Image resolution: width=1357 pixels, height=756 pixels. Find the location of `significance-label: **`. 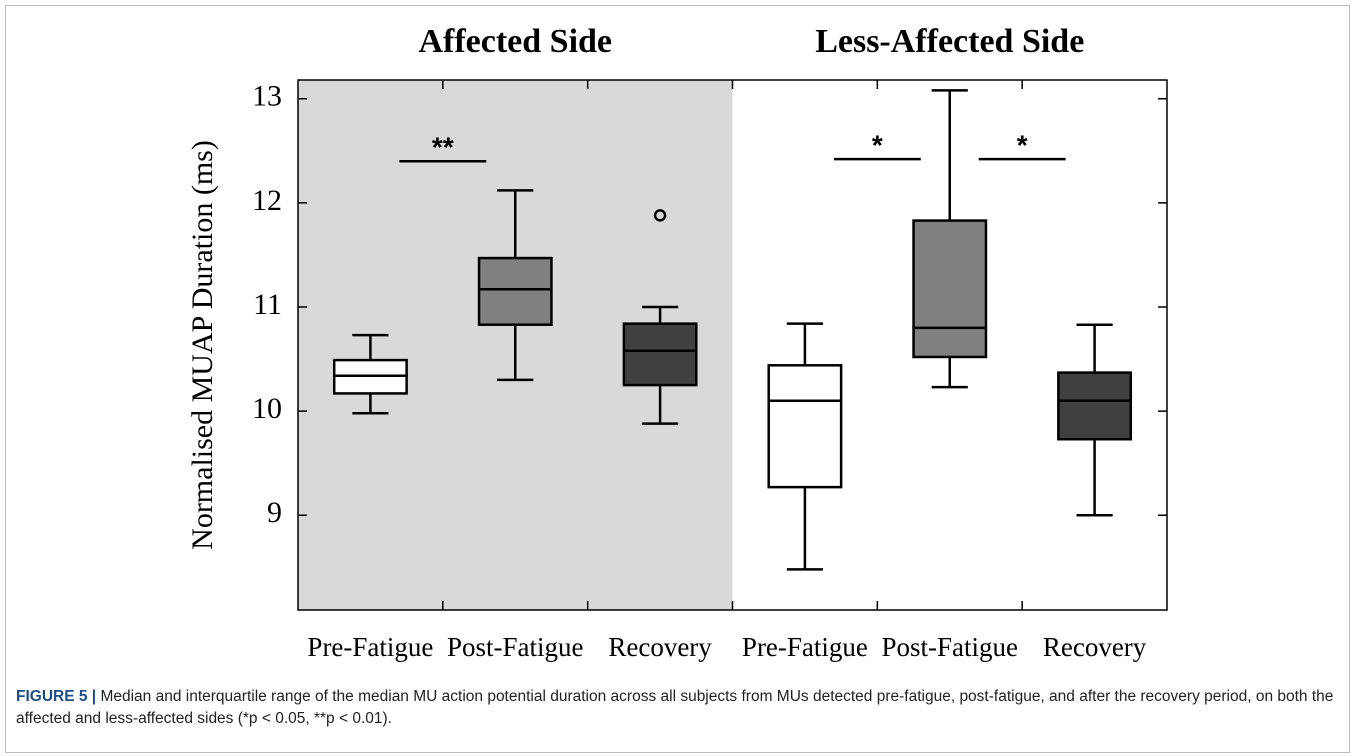

significance-label: ** is located at coordinates (443, 147).